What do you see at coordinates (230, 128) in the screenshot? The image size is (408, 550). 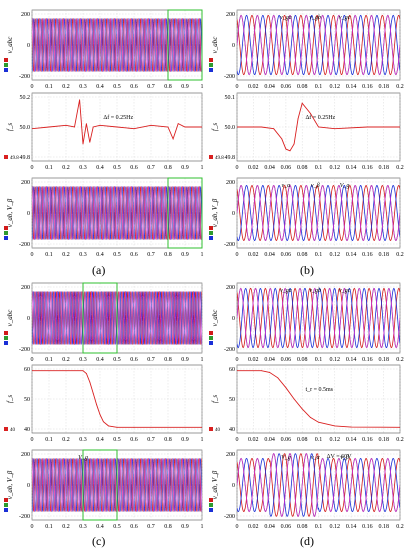 I see `y-tick-label: 50.0` at bounding box center [230, 128].